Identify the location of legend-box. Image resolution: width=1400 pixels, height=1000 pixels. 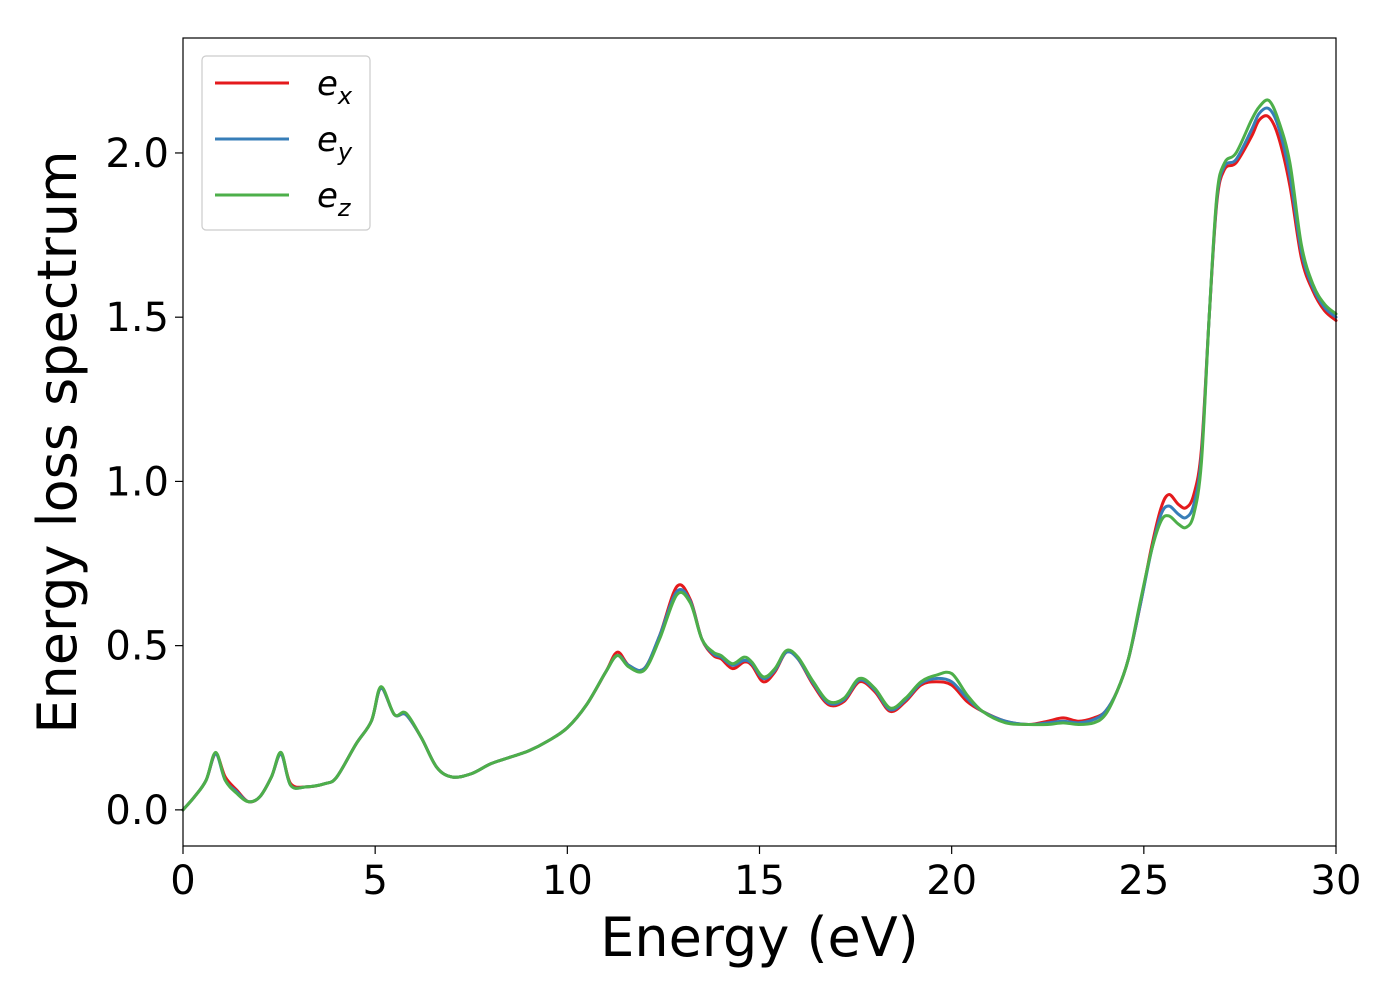
(286, 143).